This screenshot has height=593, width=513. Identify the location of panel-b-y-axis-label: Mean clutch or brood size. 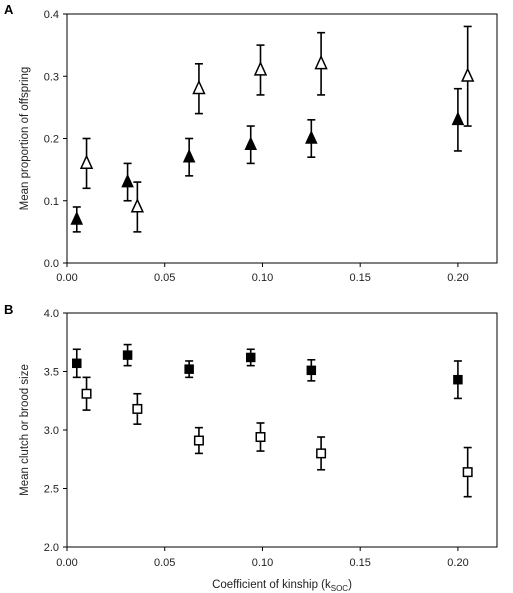
(25, 430).